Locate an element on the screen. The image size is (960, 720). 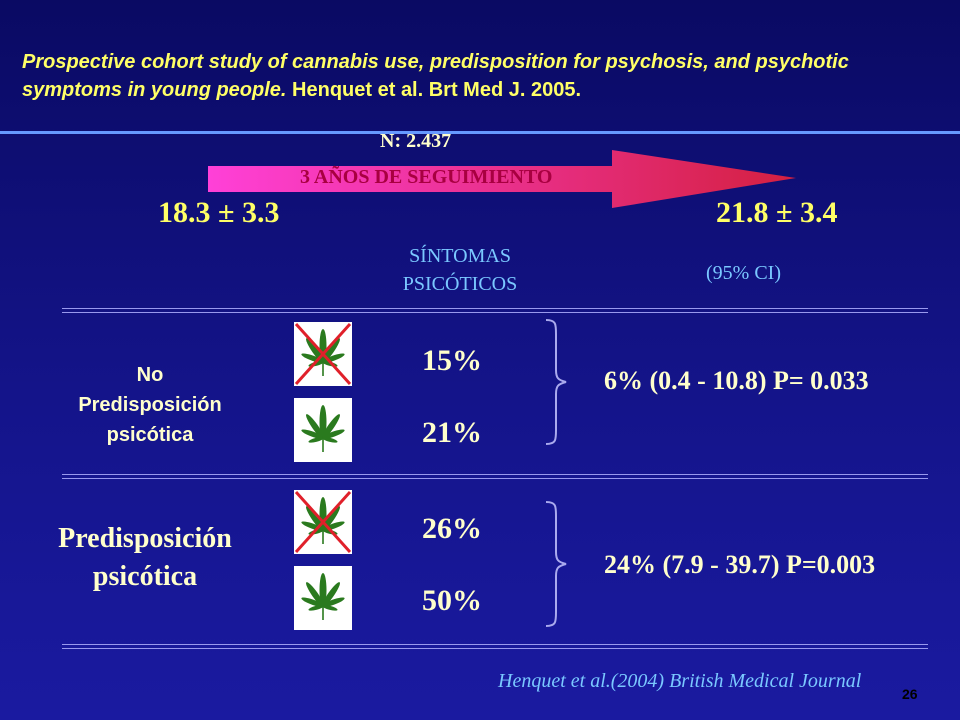
symptoms-header-line1: SÍNTOMAS is located at coordinates (460, 256).